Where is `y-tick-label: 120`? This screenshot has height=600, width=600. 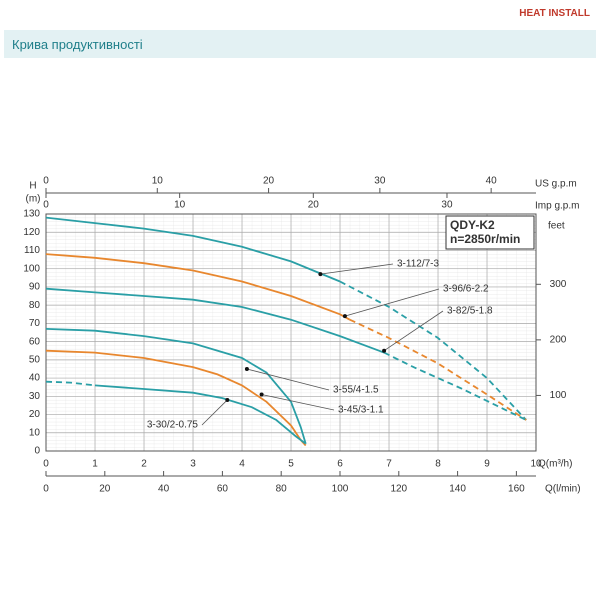 y-tick-label: 120 is located at coordinates (31, 232).